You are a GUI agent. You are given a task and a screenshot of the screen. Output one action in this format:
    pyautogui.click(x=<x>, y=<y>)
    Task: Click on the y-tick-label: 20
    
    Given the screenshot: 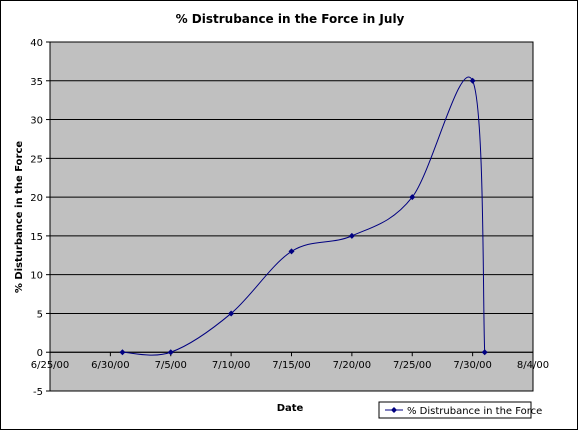 What is the action you would take?
    pyautogui.click(x=36, y=198)
    